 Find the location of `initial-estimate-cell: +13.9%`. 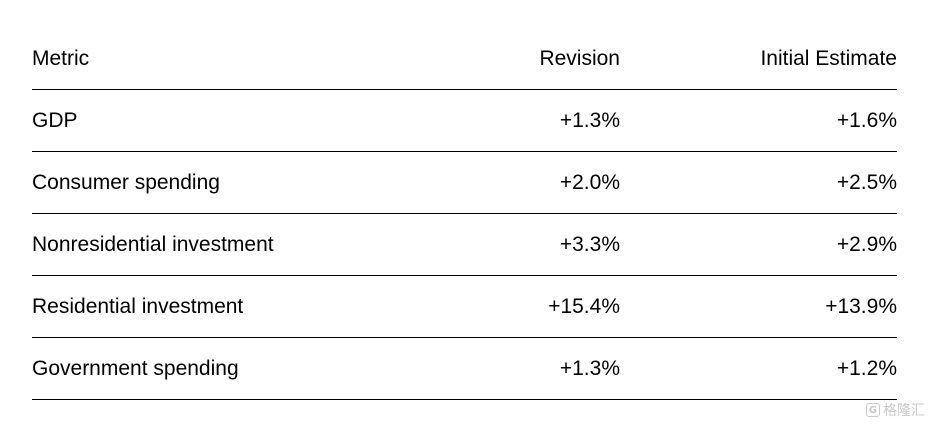

initial-estimate-cell: +13.9% is located at coordinates (861, 306).